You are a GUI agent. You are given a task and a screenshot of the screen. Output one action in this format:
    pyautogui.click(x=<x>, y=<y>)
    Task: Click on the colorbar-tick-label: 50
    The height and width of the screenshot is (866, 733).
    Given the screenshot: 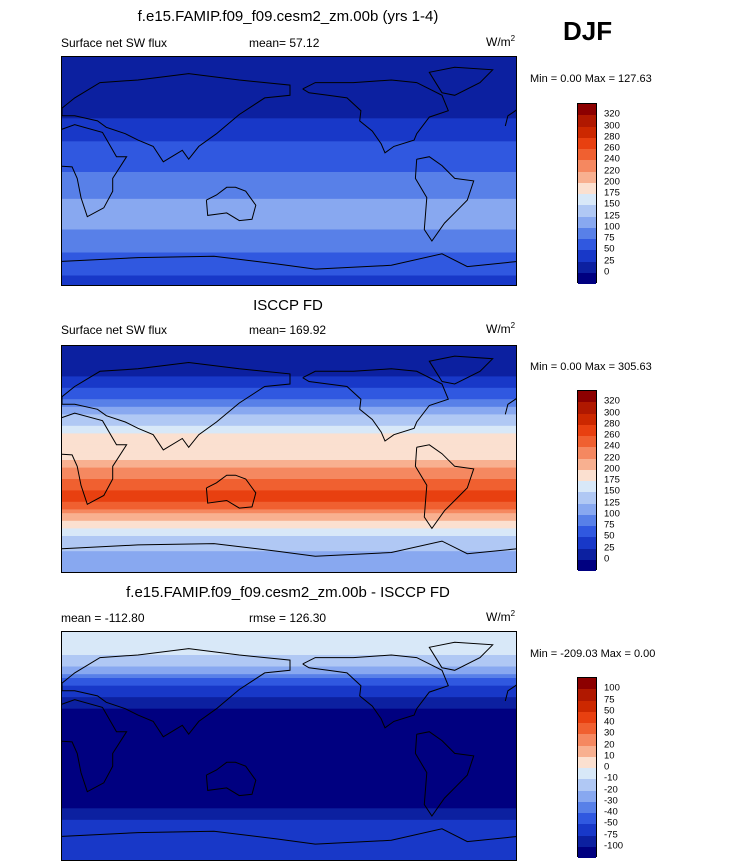 What is the action you would take?
    pyautogui.click(x=609, y=249)
    